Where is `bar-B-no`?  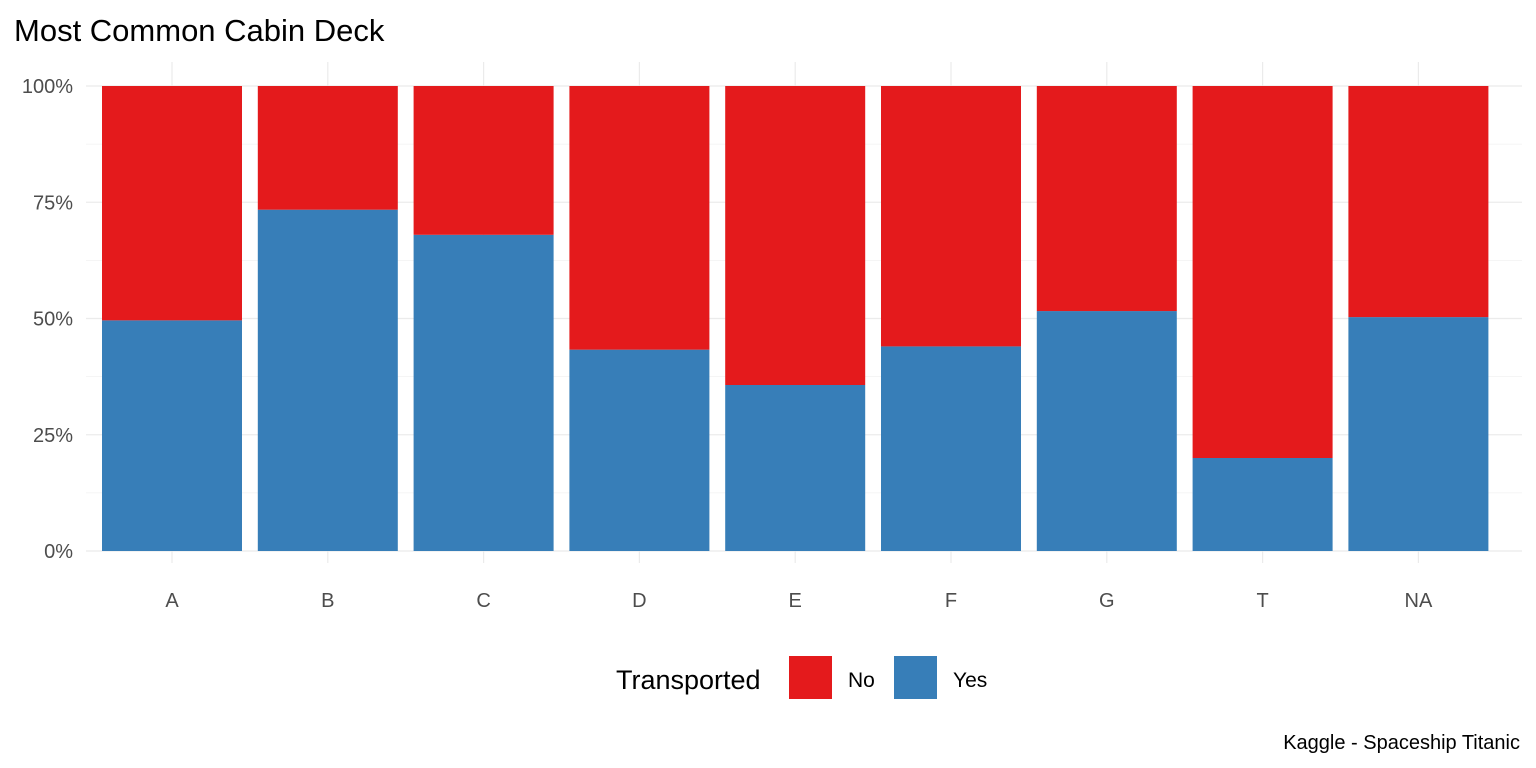
bar-B-no is located at coordinates (327, 148).